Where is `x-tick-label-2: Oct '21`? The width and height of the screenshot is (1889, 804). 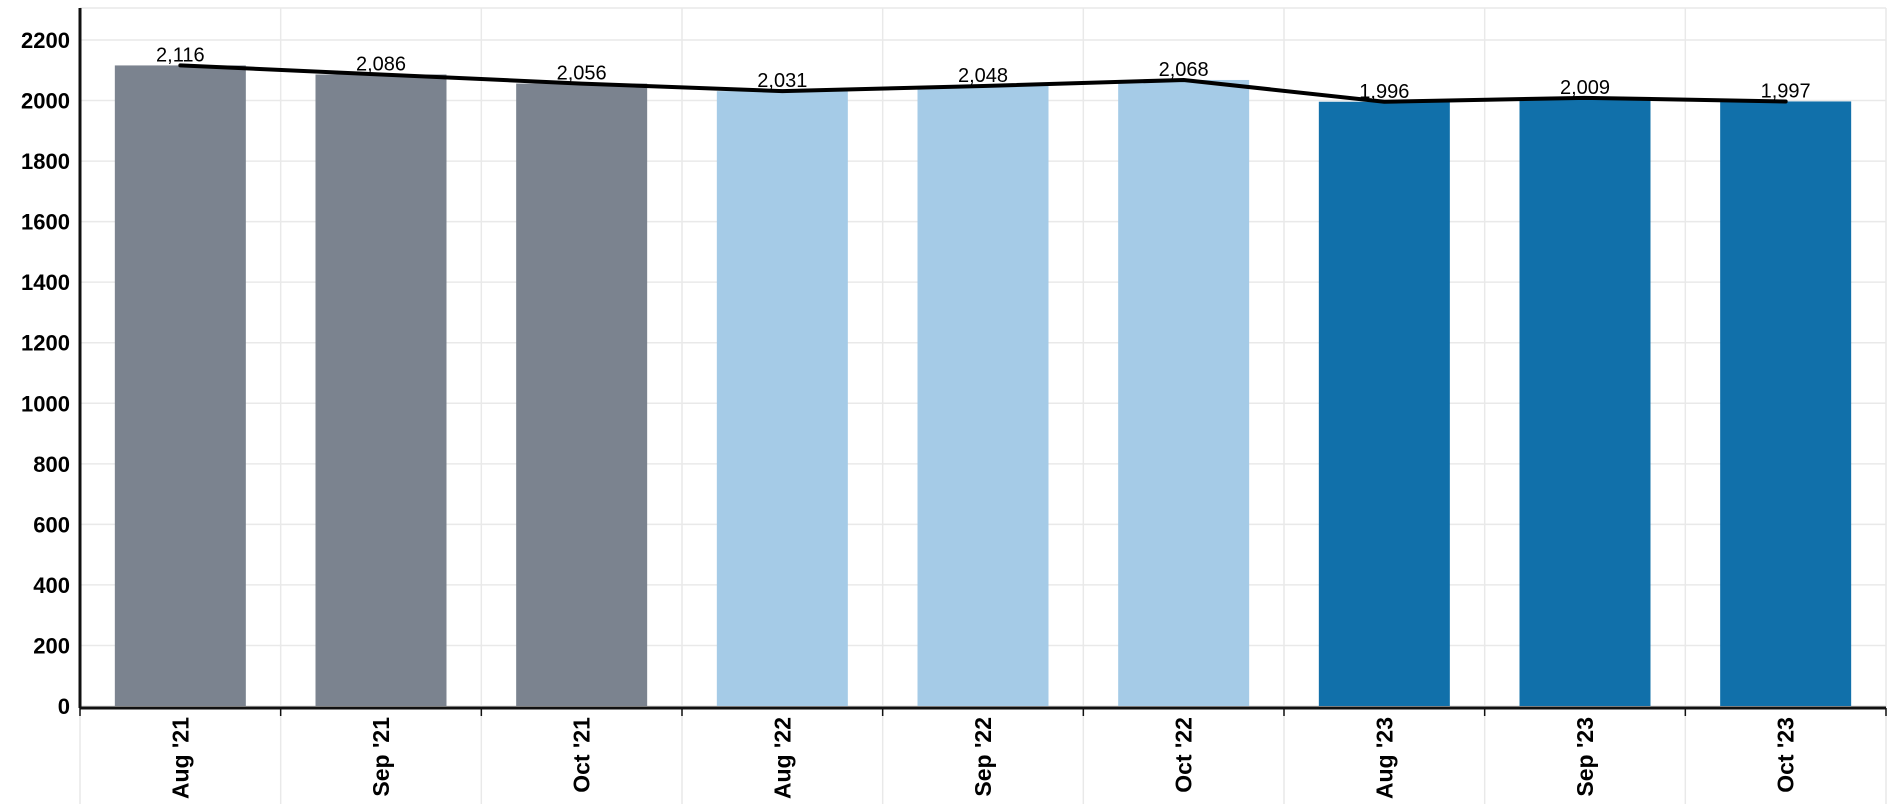 x-tick-label-2: Oct '21 is located at coordinates (582, 755).